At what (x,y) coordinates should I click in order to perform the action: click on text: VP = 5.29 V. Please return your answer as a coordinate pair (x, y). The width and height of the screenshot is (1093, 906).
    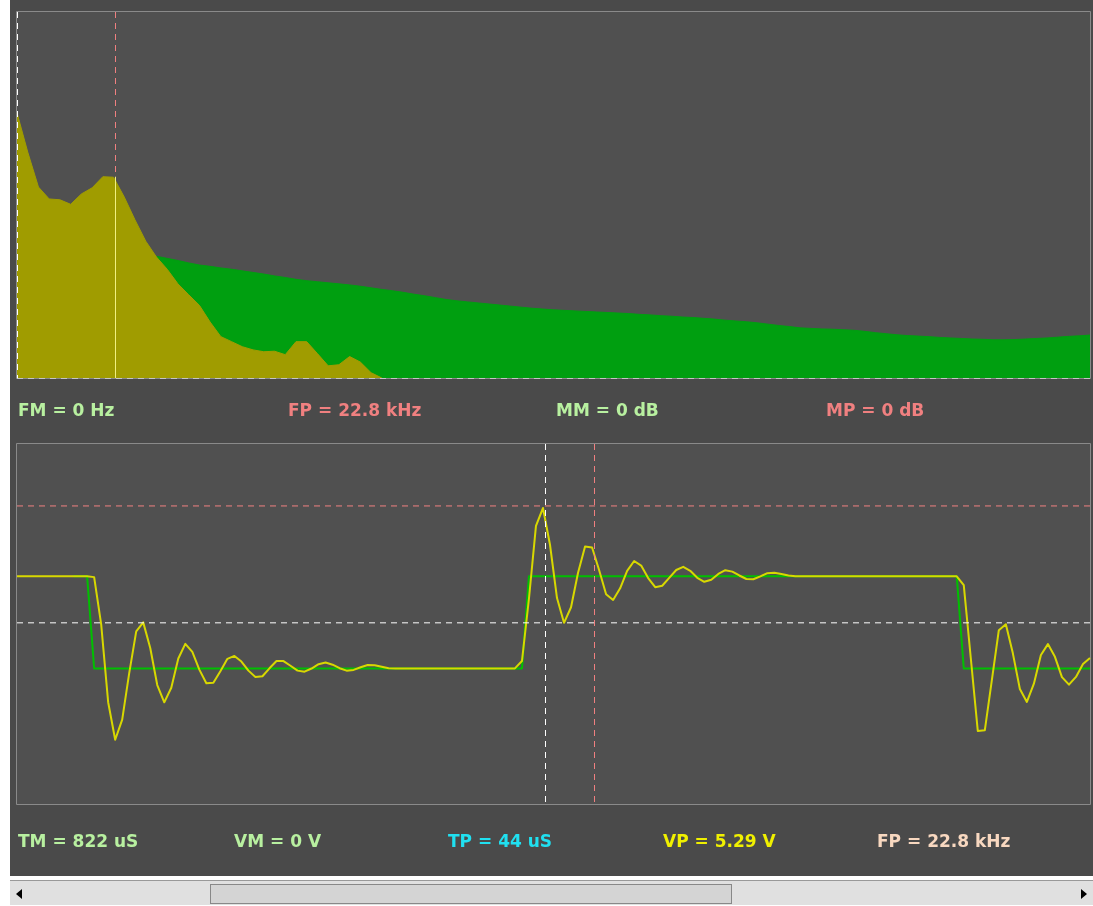
    Looking at the image, I should click on (720, 841).